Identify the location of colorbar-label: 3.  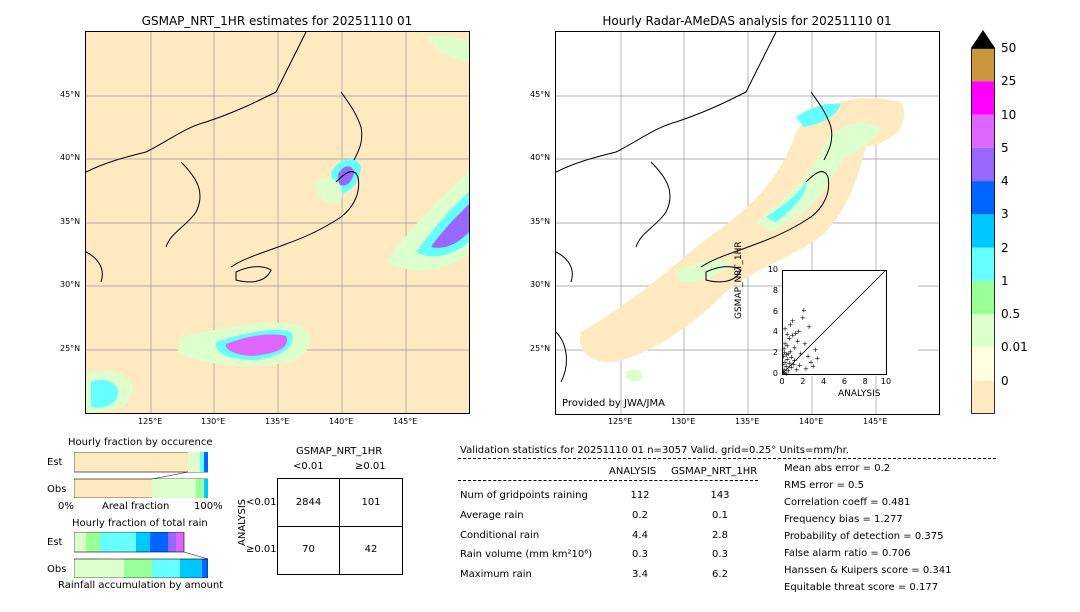
(1005, 214).